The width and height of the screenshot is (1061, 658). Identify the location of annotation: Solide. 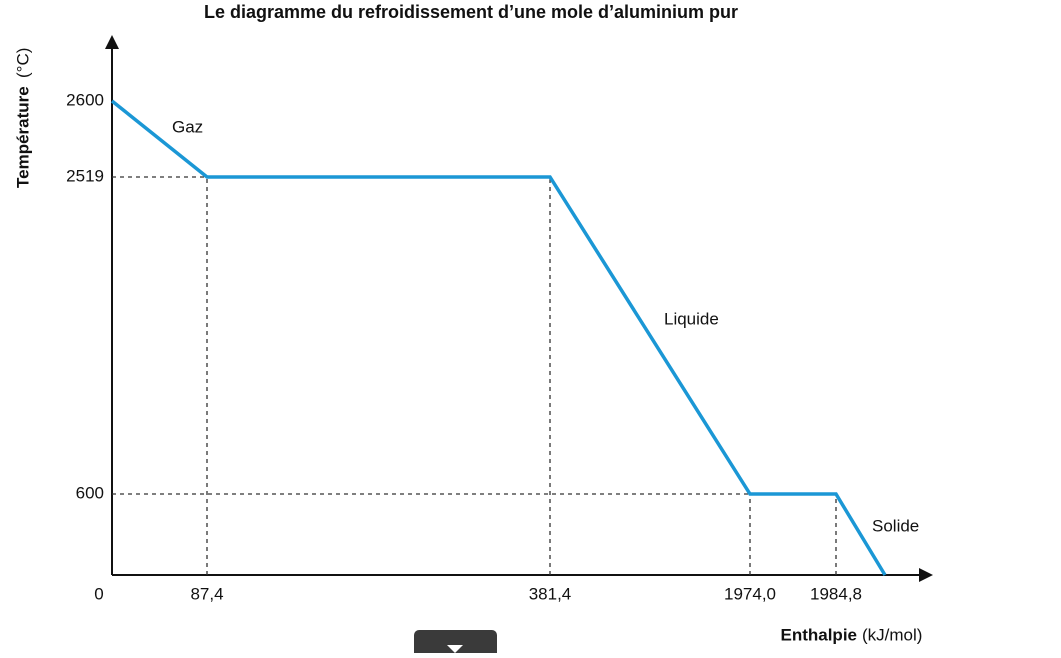
(895, 525).